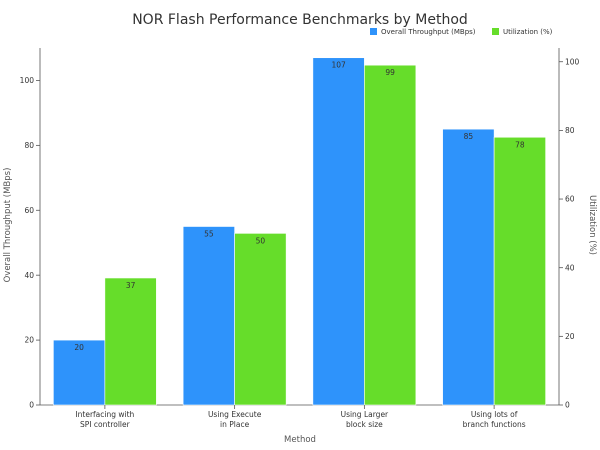 This screenshot has width=600, height=450. What do you see at coordinates (528, 32) in the screenshot?
I see `legend-label-utilization: Utilization (%)` at bounding box center [528, 32].